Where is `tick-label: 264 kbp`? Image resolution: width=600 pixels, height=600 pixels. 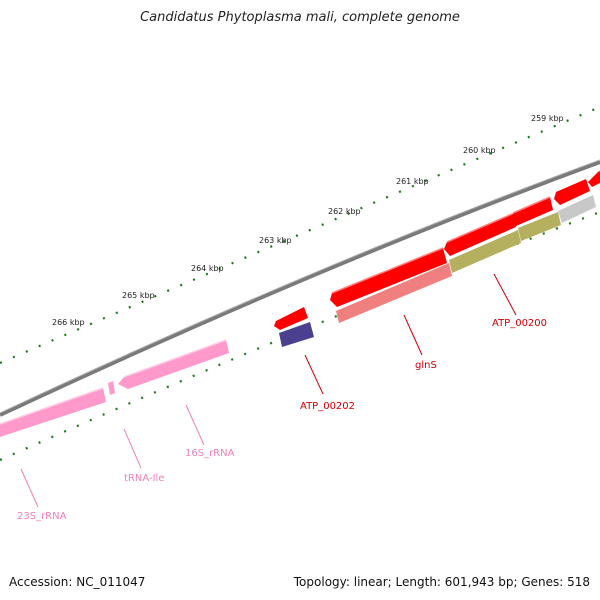
tick-label: 264 kbp is located at coordinates (207, 268).